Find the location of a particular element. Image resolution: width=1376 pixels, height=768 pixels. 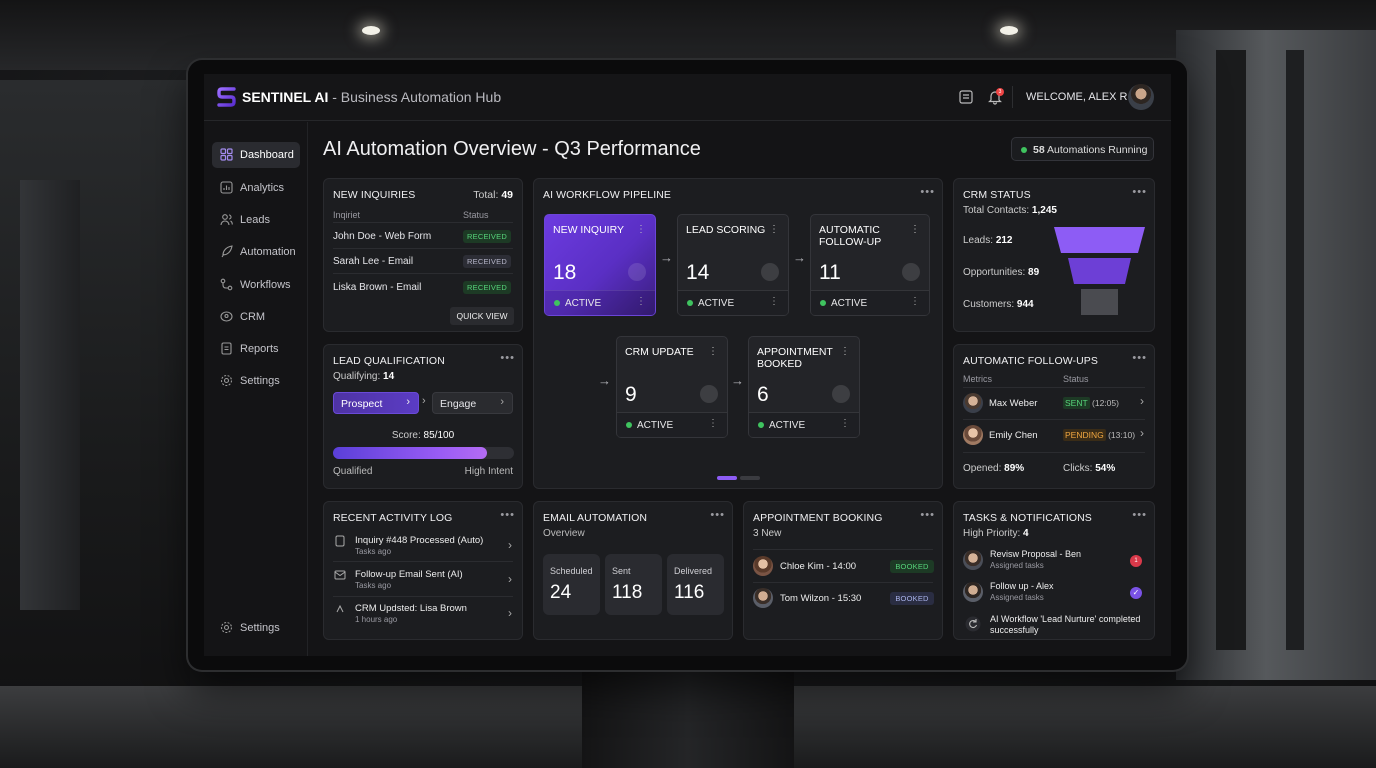

score-left-label: Qualified is located at coordinates (353, 471).